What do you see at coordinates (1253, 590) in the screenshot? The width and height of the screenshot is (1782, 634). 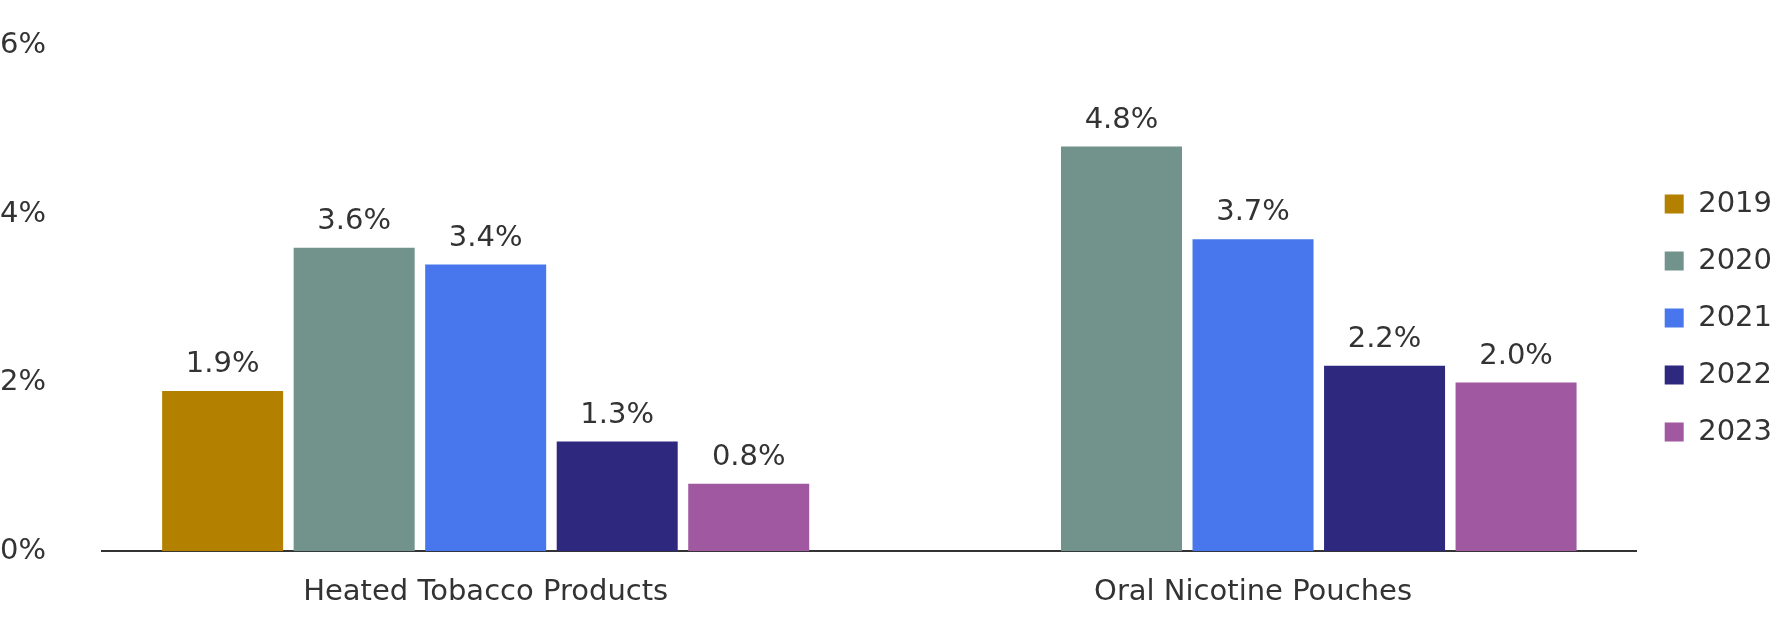 I see `x-tick-label: Oral Nicotine Pouches` at bounding box center [1253, 590].